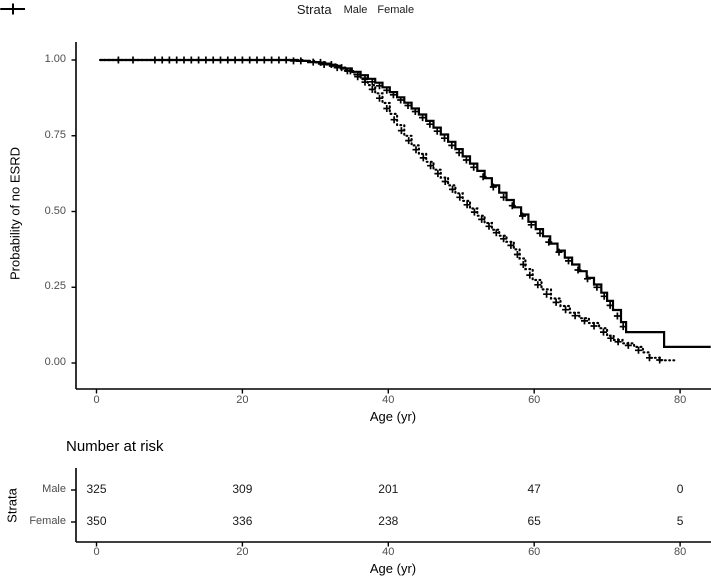  Describe the element at coordinates (242, 552) in the screenshot. I see `risk-x-tick-label: 20` at that location.